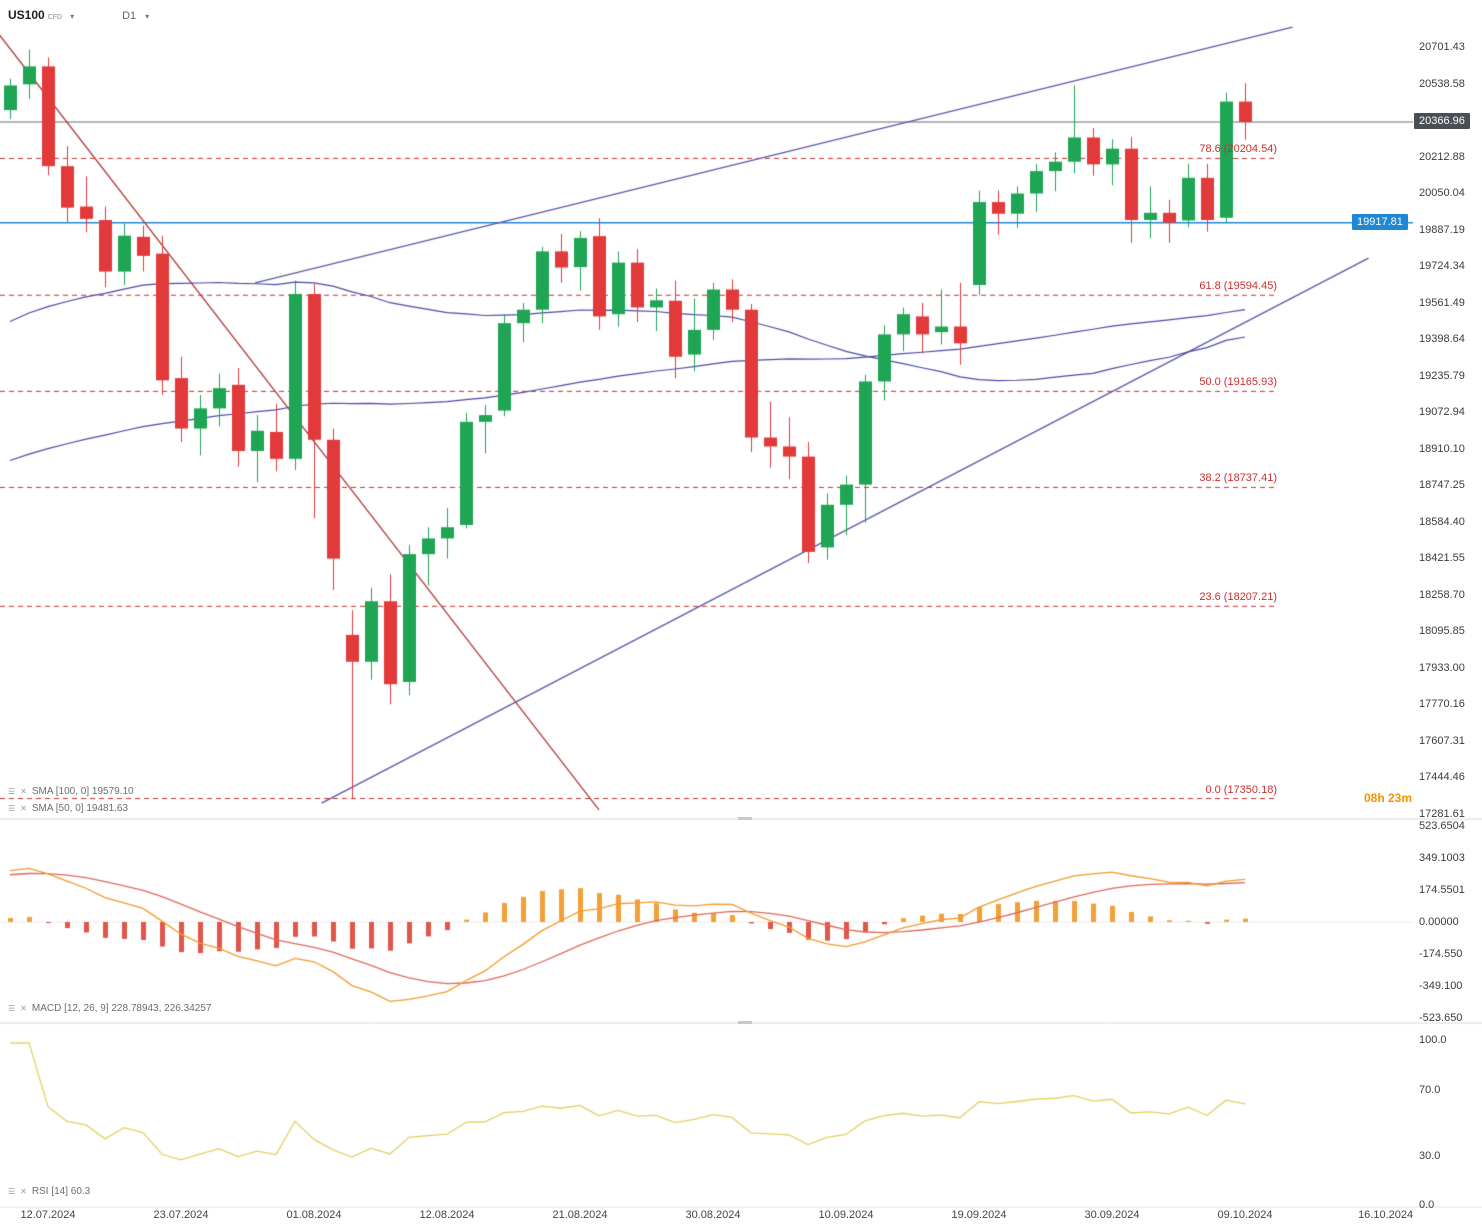  I want to click on price-axis-label: 20701.43, so click(1442, 47).